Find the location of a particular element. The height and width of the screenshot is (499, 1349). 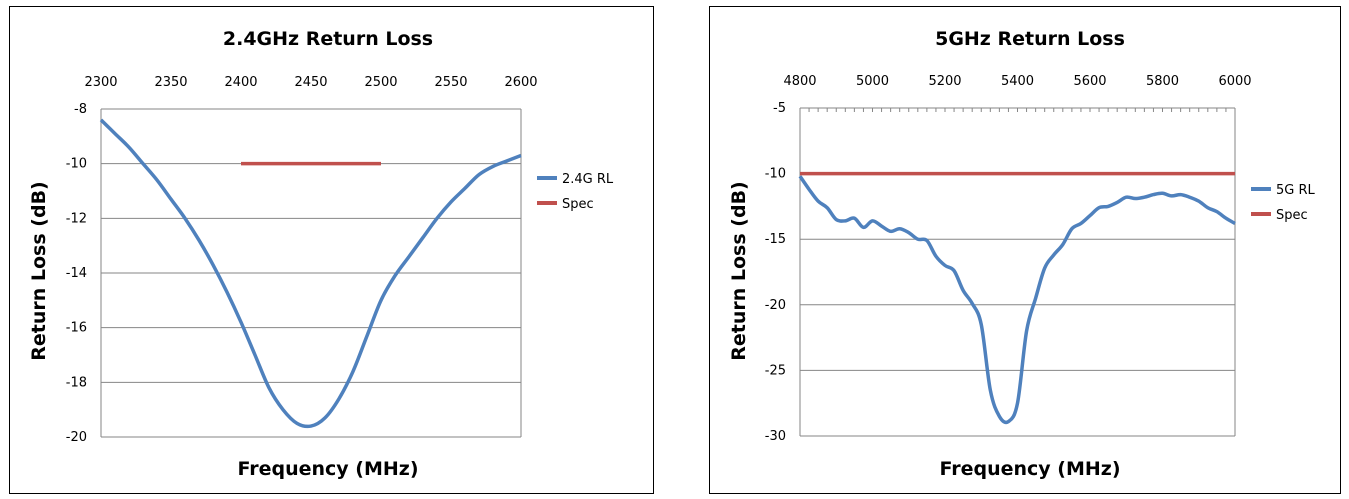

x-tick-label: 2500 is located at coordinates (380, 82).